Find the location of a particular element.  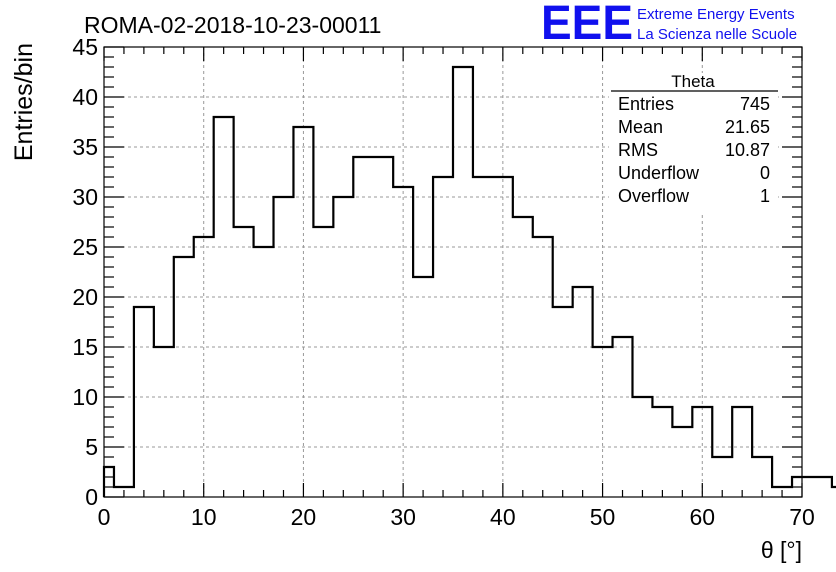

run-title: ROMA-02-2018-10-23-00011 is located at coordinates (232, 25).